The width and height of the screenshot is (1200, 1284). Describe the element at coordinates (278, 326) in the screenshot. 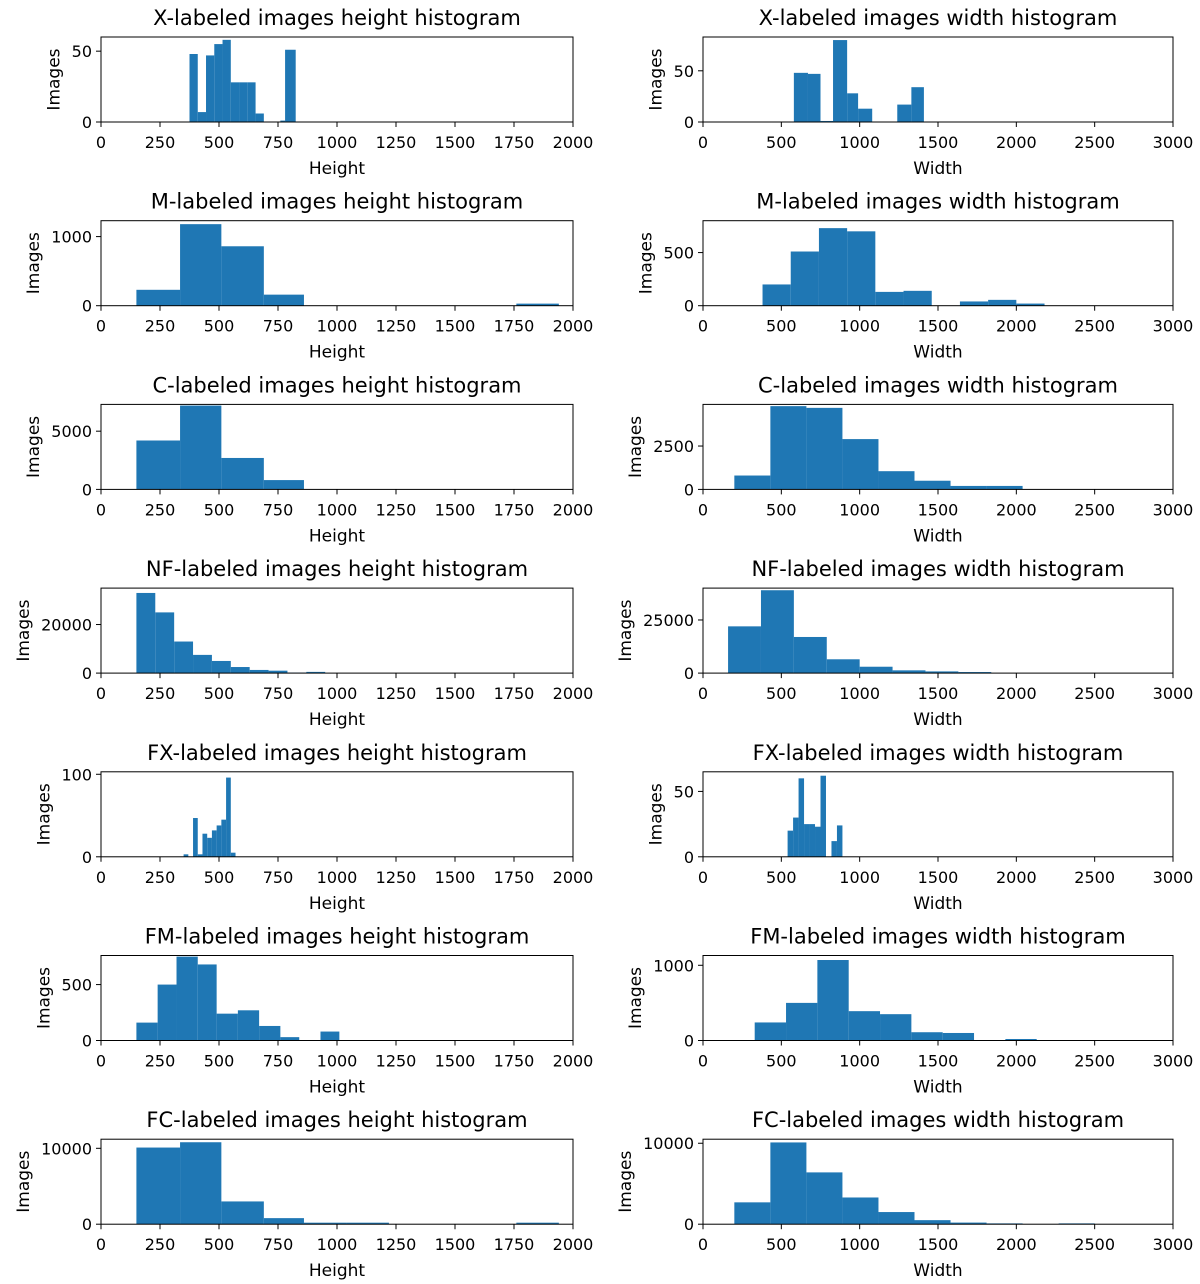

I see `m-height-xtick-label: 750` at that location.